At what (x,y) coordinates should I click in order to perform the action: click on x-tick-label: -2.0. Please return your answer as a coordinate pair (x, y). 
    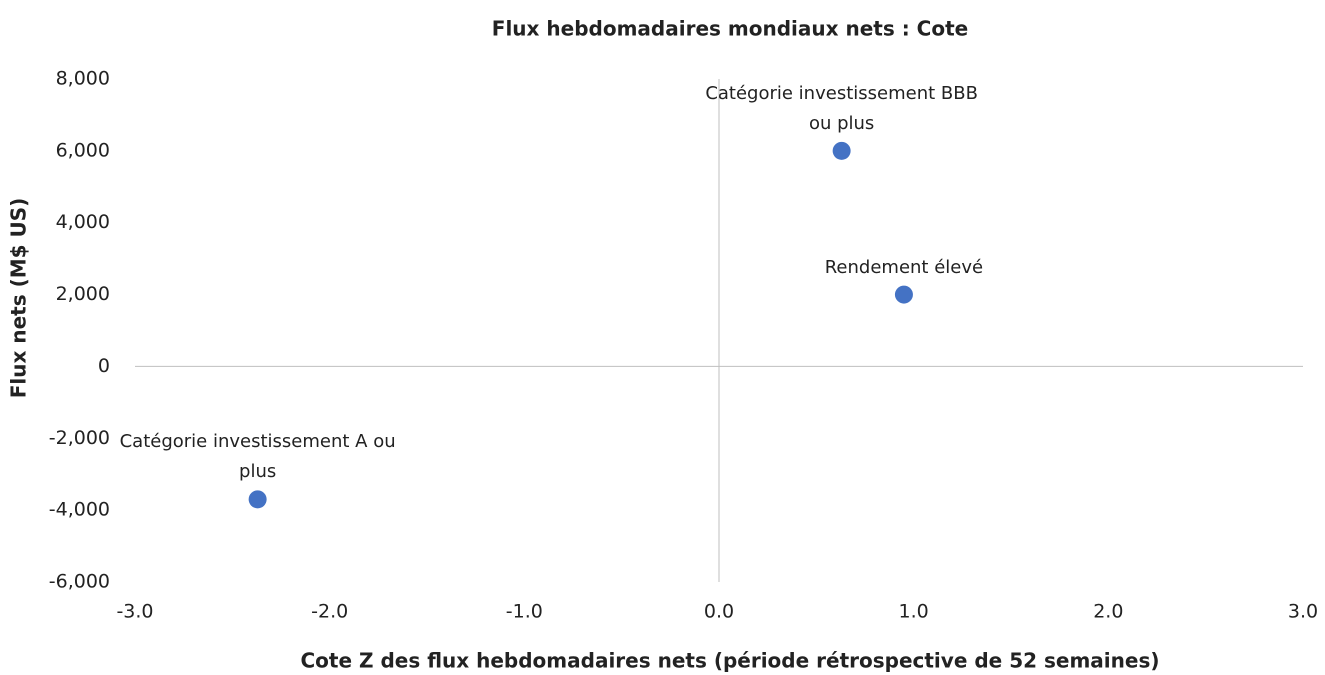
    Looking at the image, I should click on (329, 612).